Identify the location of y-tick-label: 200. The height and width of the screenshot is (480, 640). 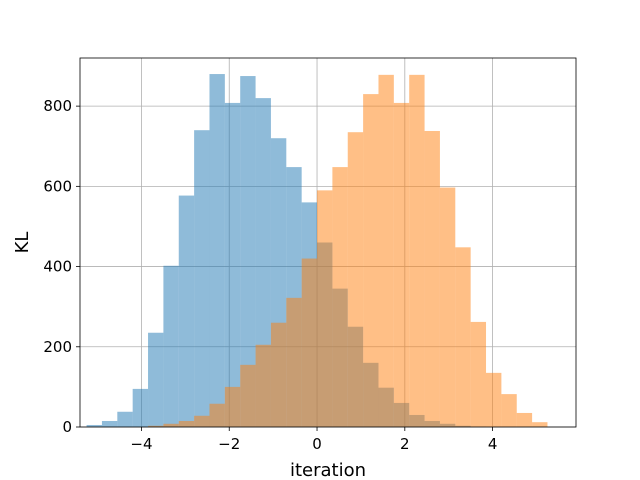
(57, 347).